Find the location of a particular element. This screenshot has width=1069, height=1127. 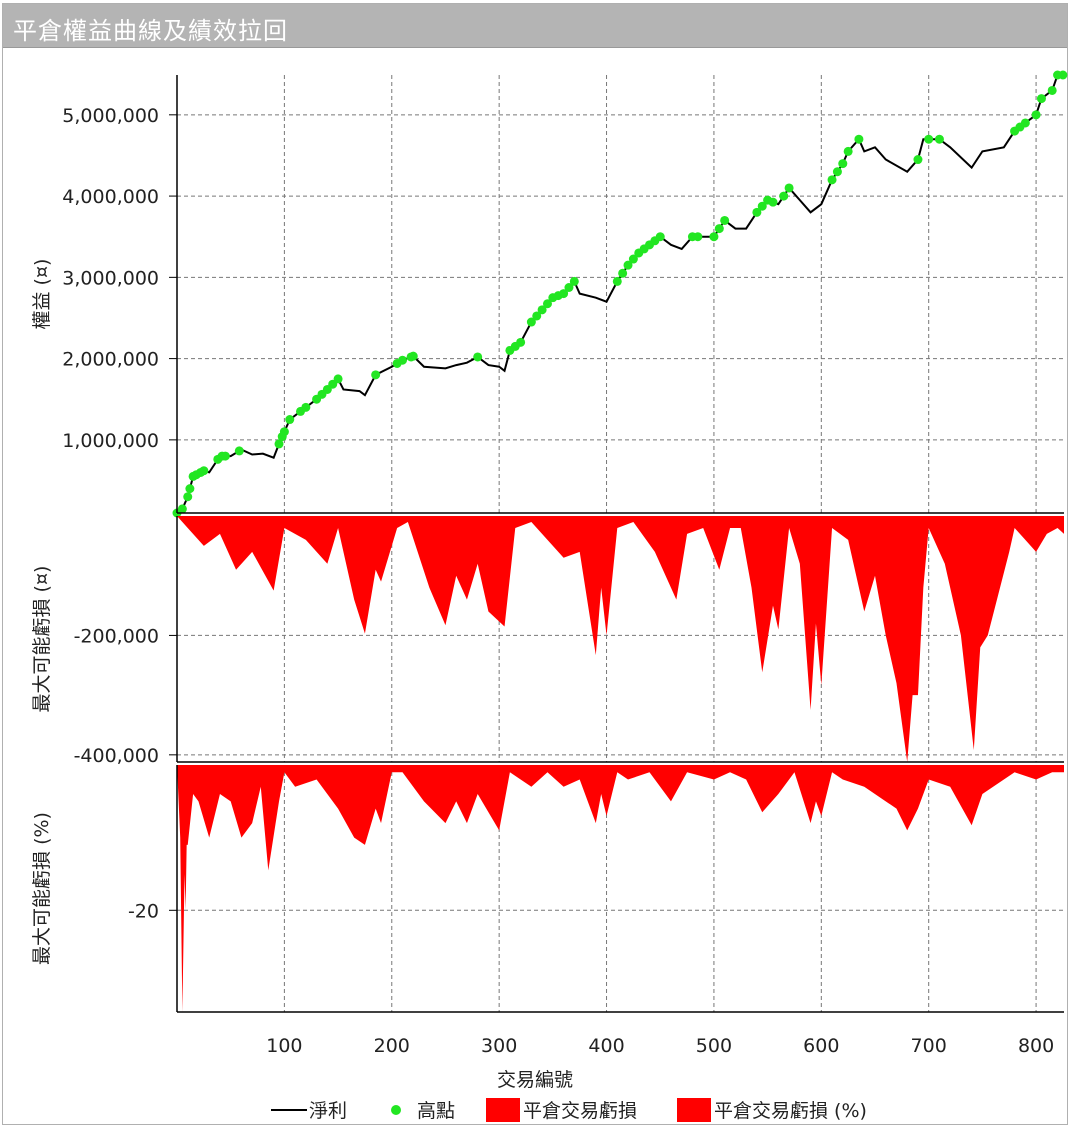

x-tick-label: 700 is located at coordinates (929, 1046).